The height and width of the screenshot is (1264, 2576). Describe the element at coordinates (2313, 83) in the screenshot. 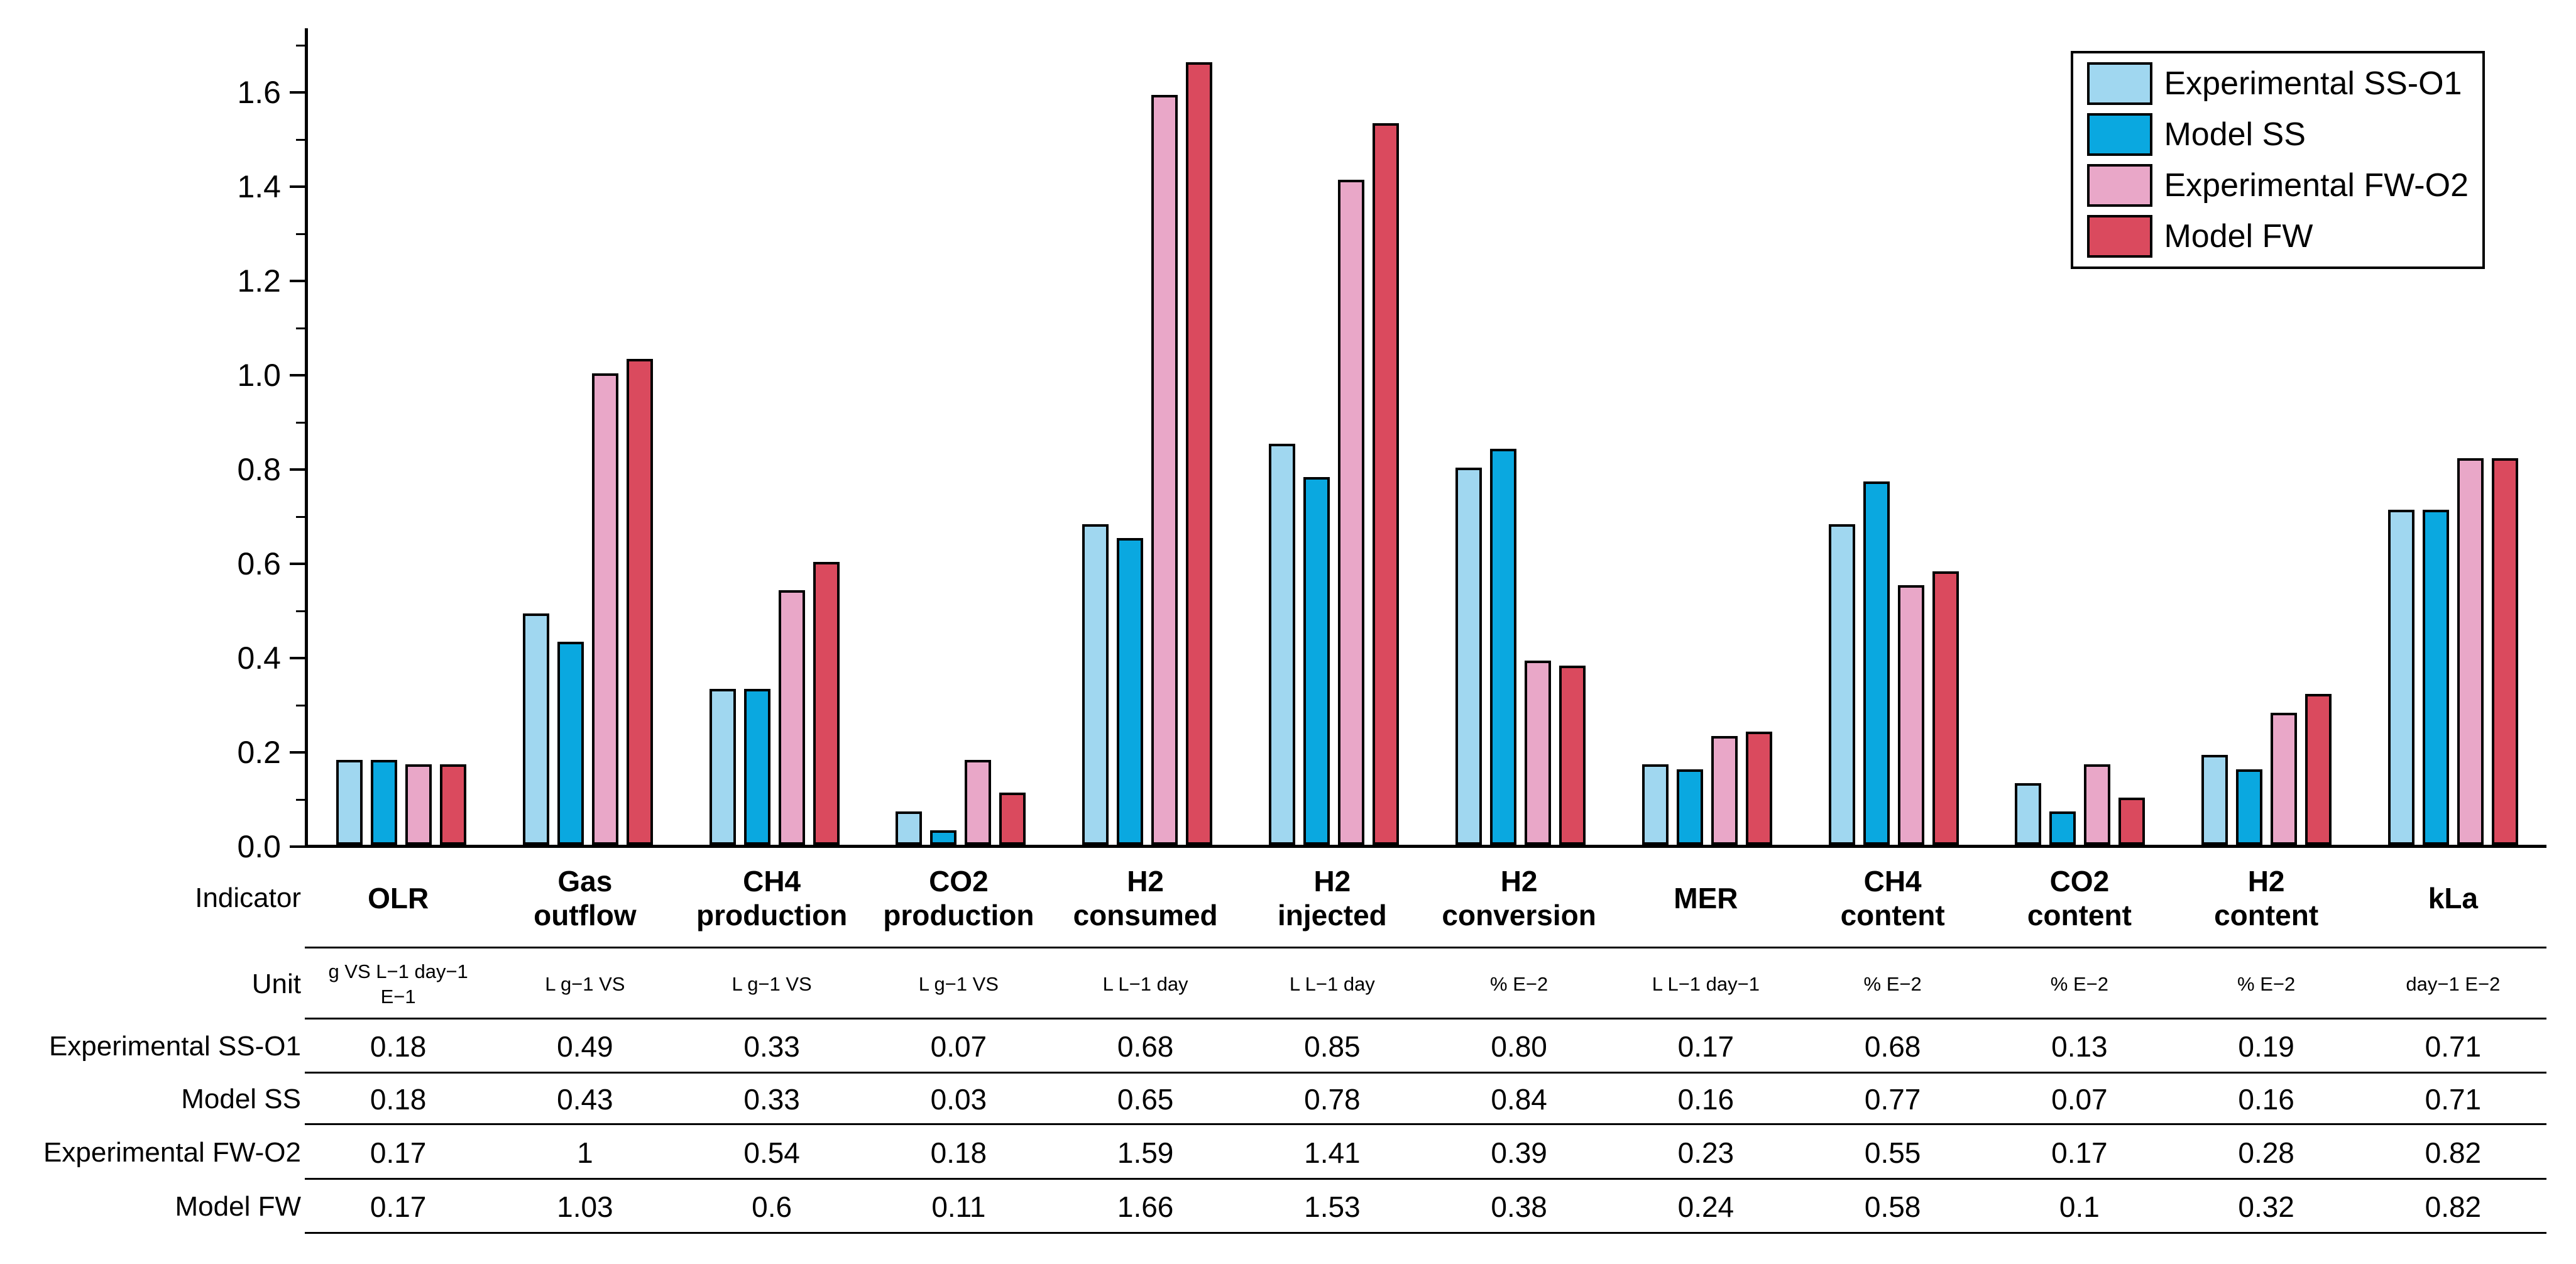

I see `legend-label: Experimental SS-O1` at that location.